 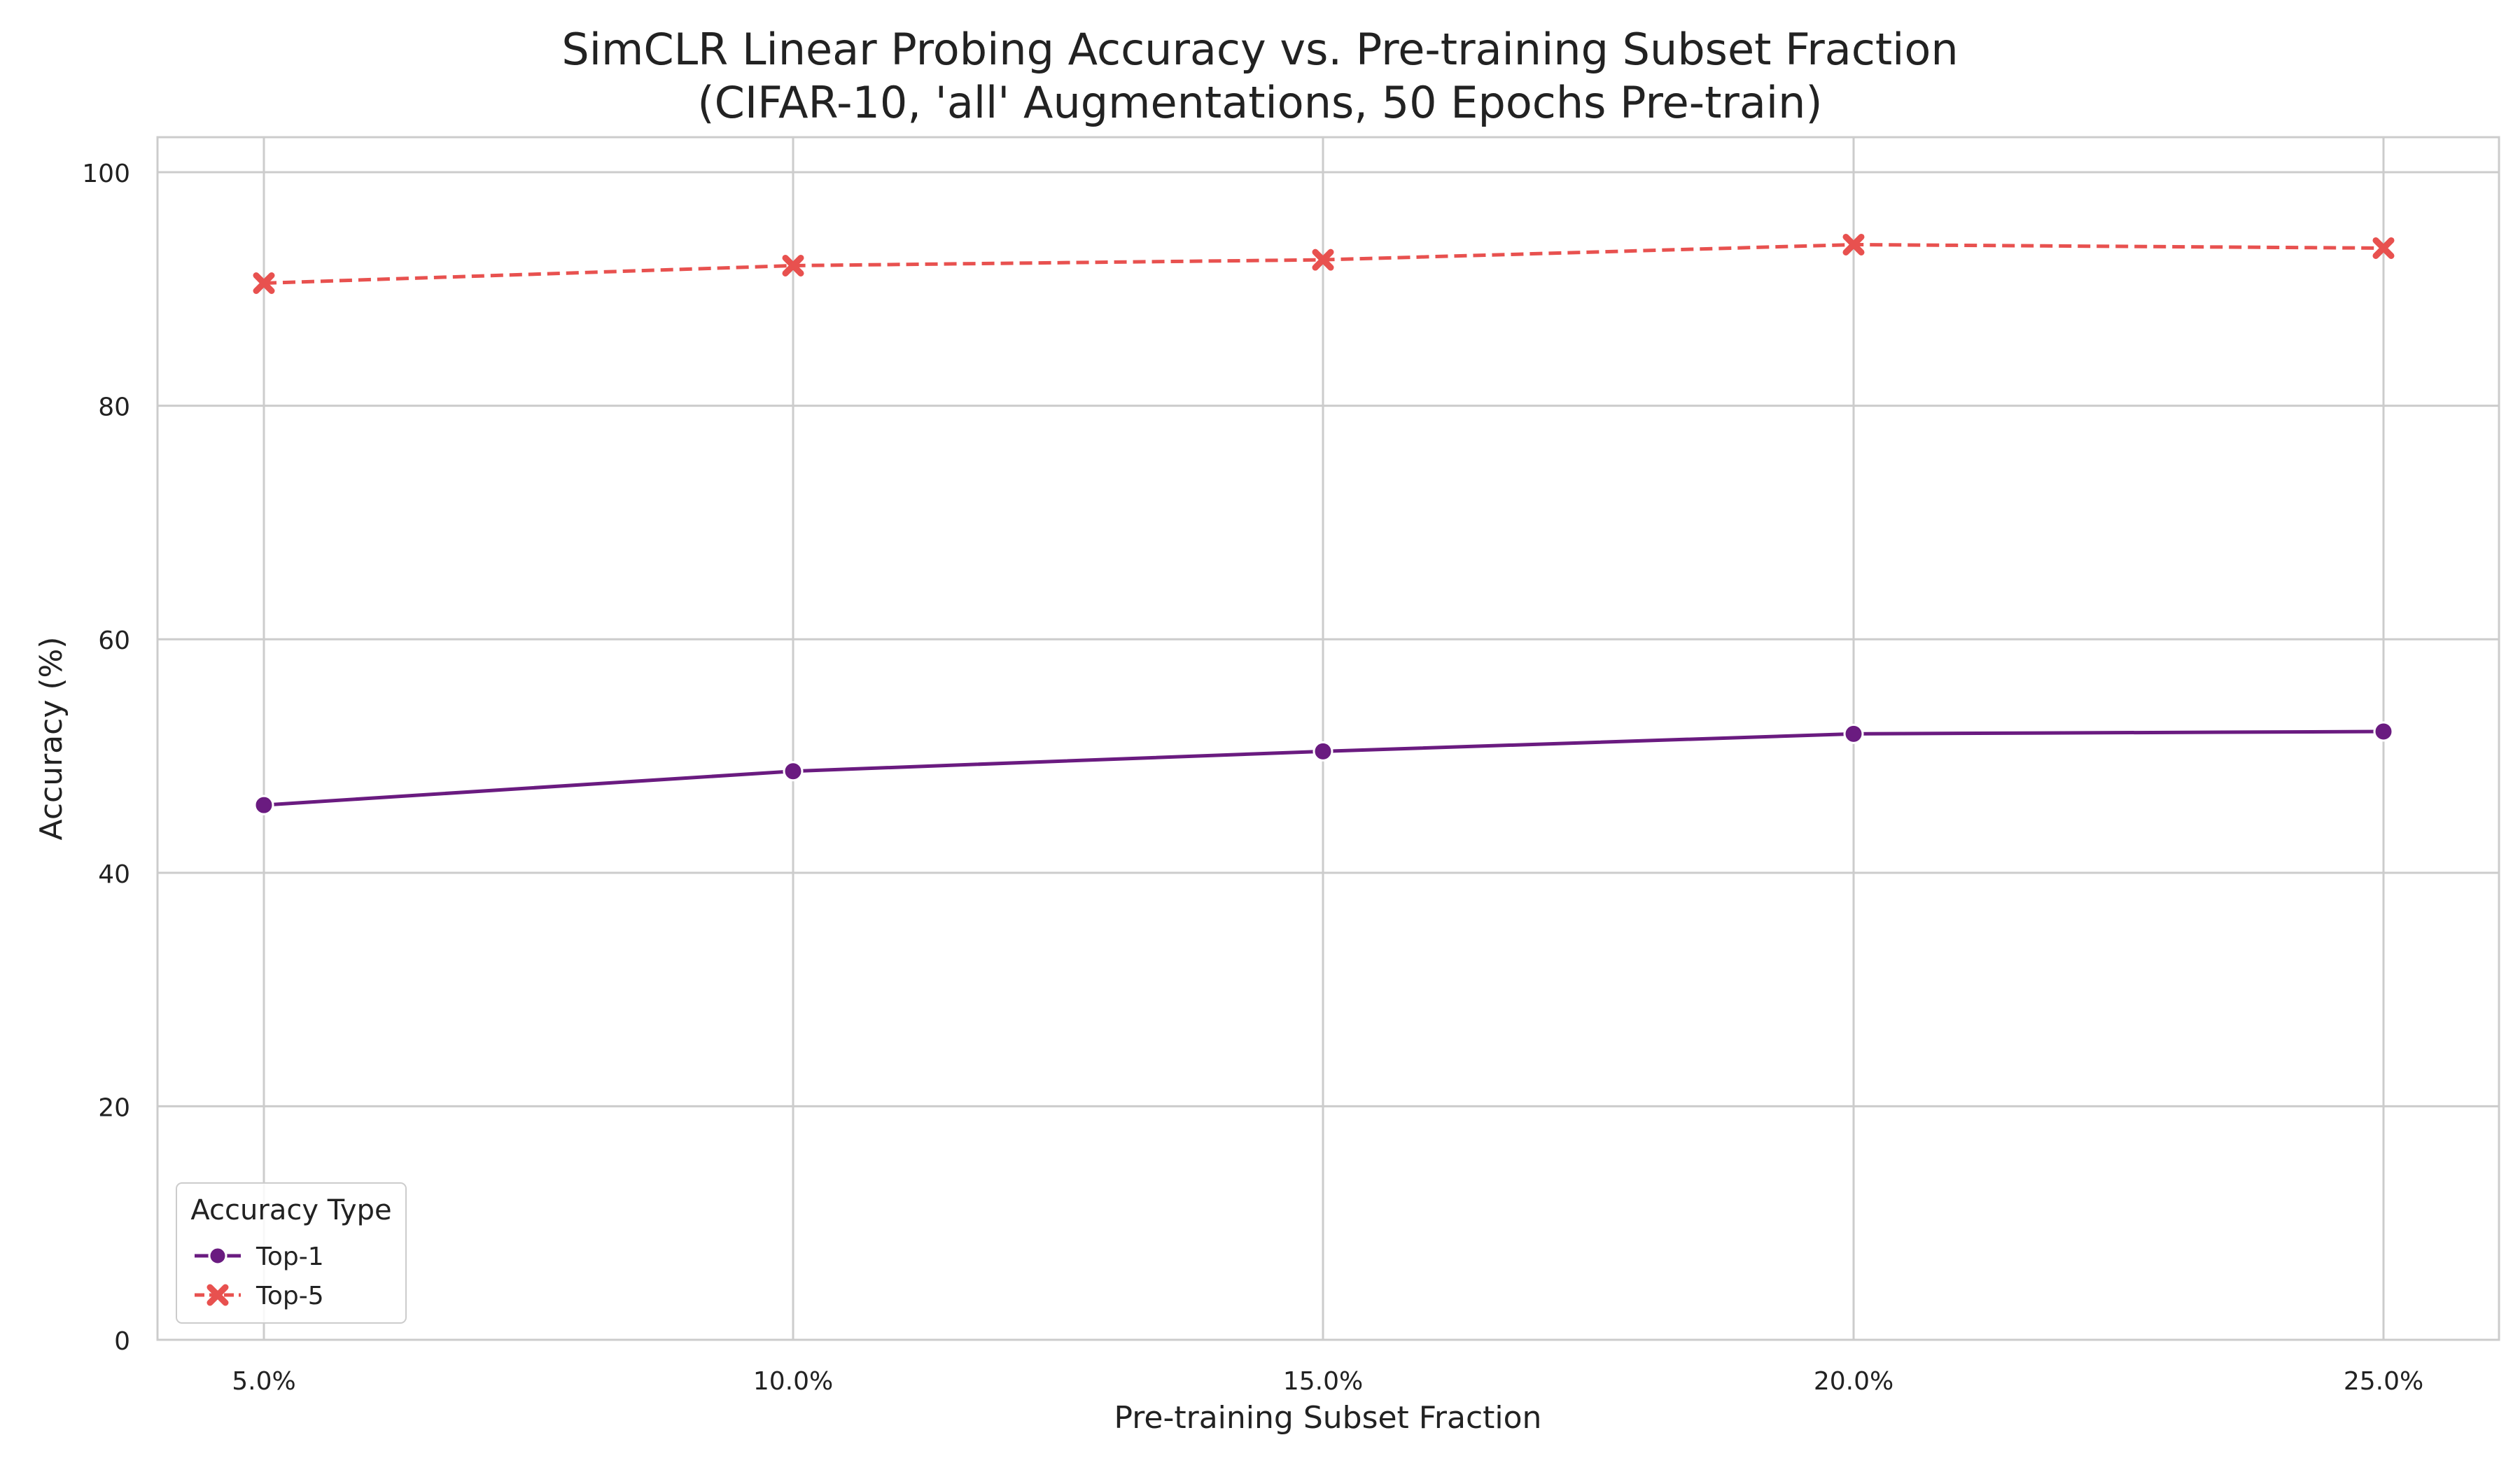 I want to click on legend-box, so click(x=291, y=1253).